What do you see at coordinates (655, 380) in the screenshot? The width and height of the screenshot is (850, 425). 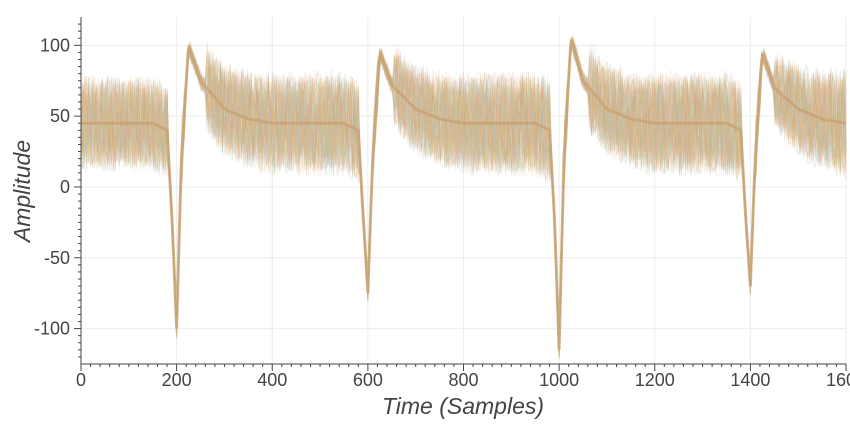 I see `x-tick-label: 1200` at bounding box center [655, 380].